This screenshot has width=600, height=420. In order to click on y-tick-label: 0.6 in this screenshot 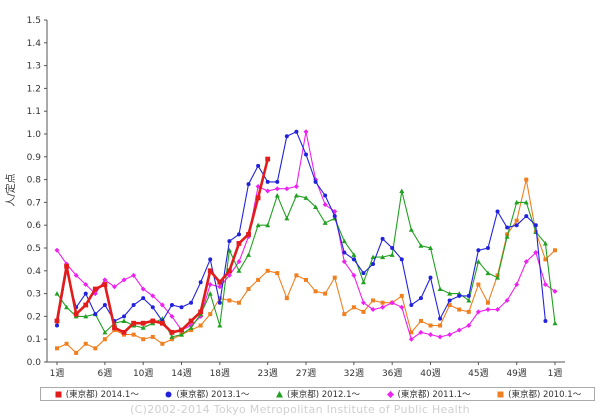, I will do `click(34, 226)`.